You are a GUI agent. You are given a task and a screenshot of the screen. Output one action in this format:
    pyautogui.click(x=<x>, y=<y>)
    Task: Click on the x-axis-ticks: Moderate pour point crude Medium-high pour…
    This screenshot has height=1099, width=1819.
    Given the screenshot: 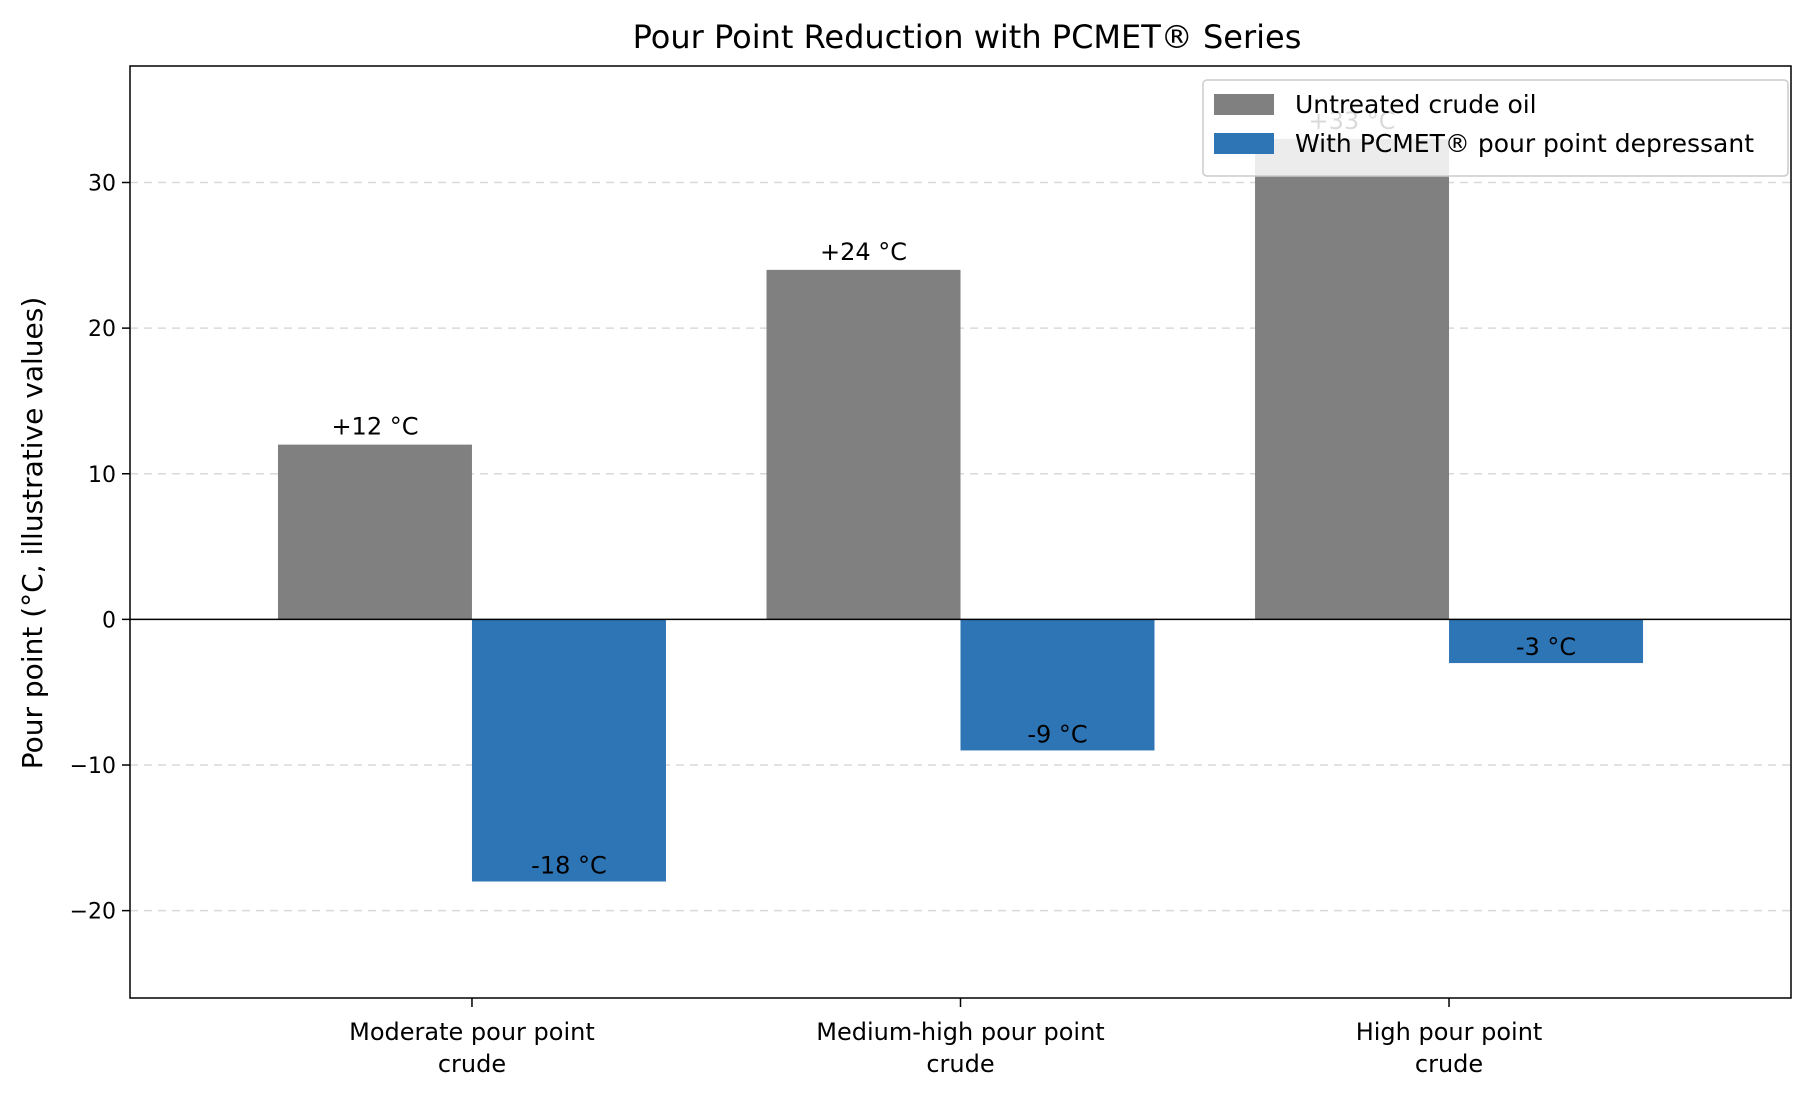 What is the action you would take?
    pyautogui.click(x=945, y=1038)
    